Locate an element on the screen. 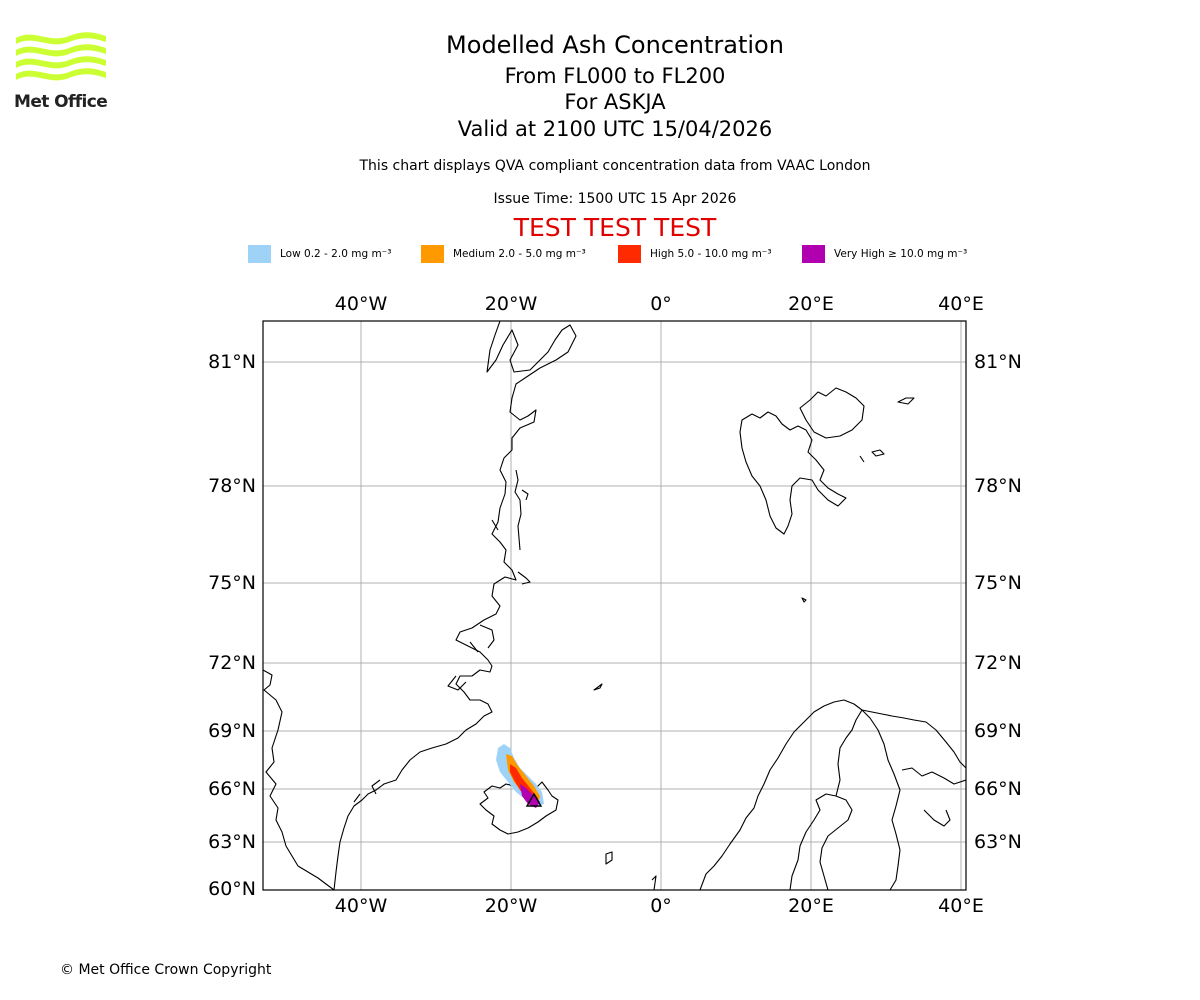 The image size is (1200, 1000). faroe-islands is located at coordinates (609, 858).